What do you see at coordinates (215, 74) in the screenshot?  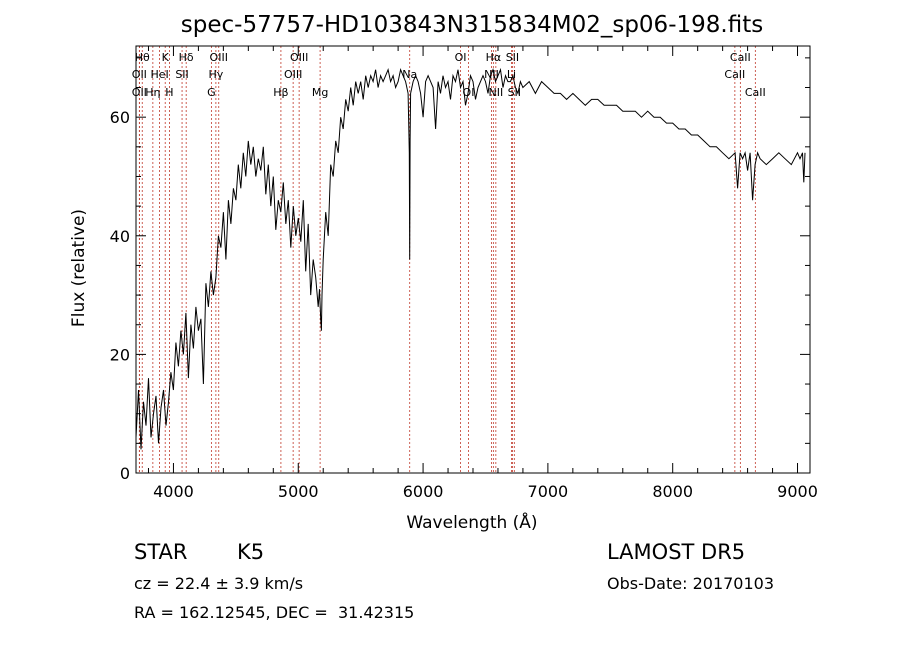 I see `line-label-10: Hγ` at bounding box center [215, 74].